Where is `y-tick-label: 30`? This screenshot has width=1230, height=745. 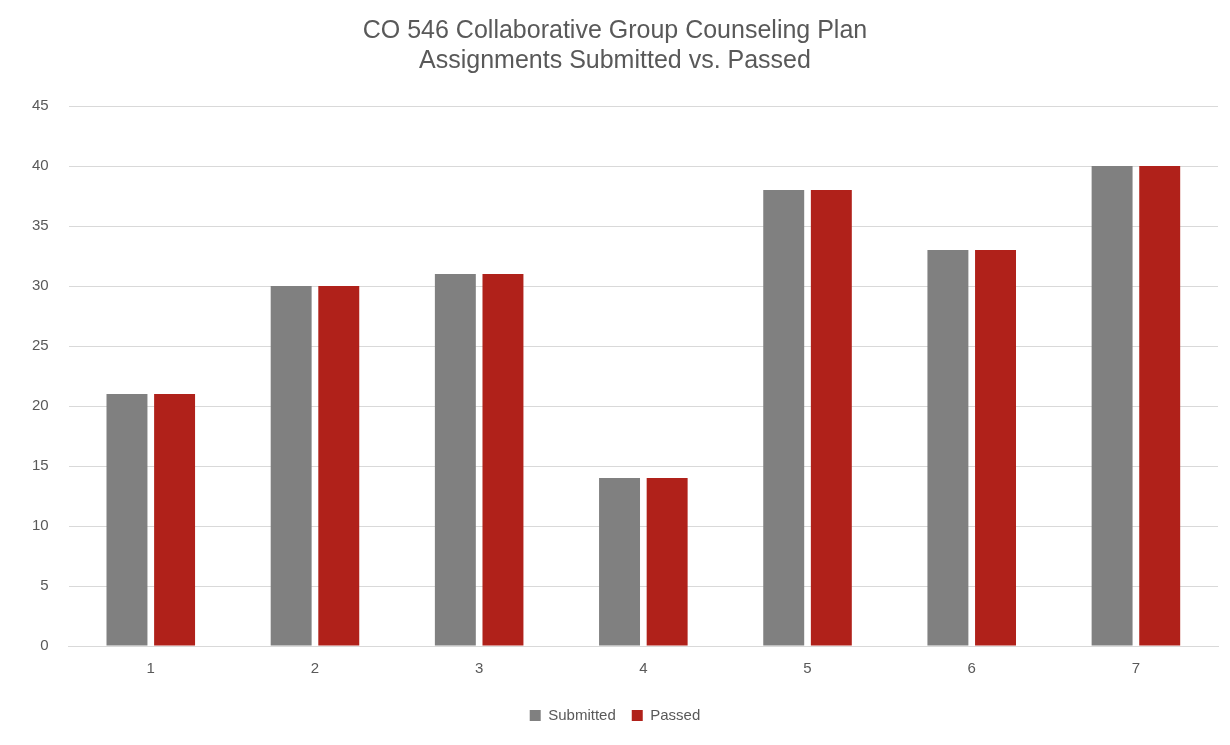
y-tick-label: 30 is located at coordinates (40, 285).